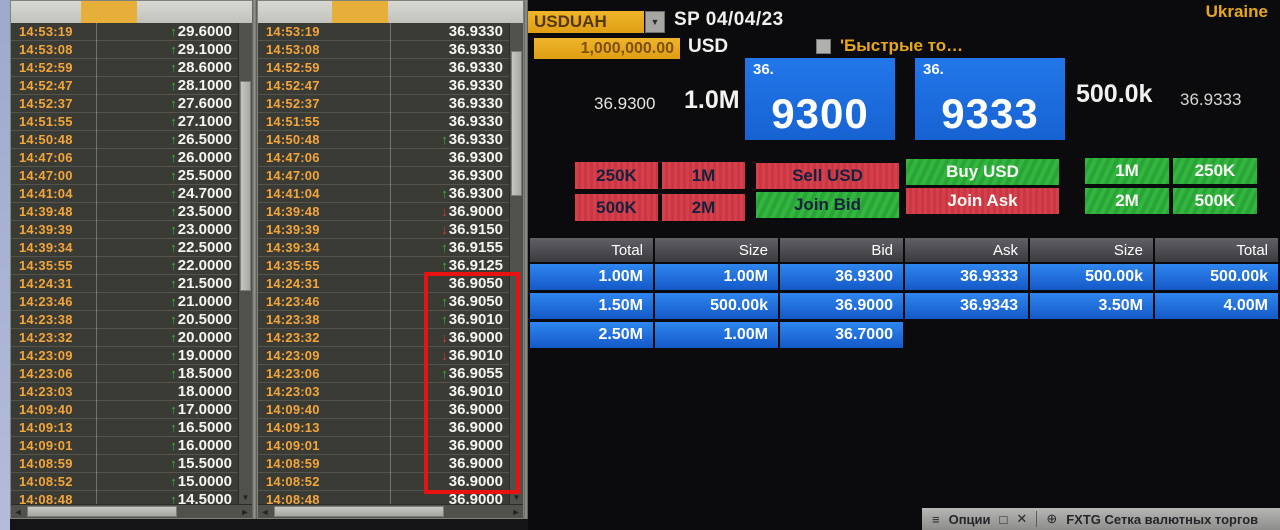  What do you see at coordinates (124, 284) in the screenshot?
I see `trade-row: 14:24:31 ↑ 21.5000` at bounding box center [124, 284].